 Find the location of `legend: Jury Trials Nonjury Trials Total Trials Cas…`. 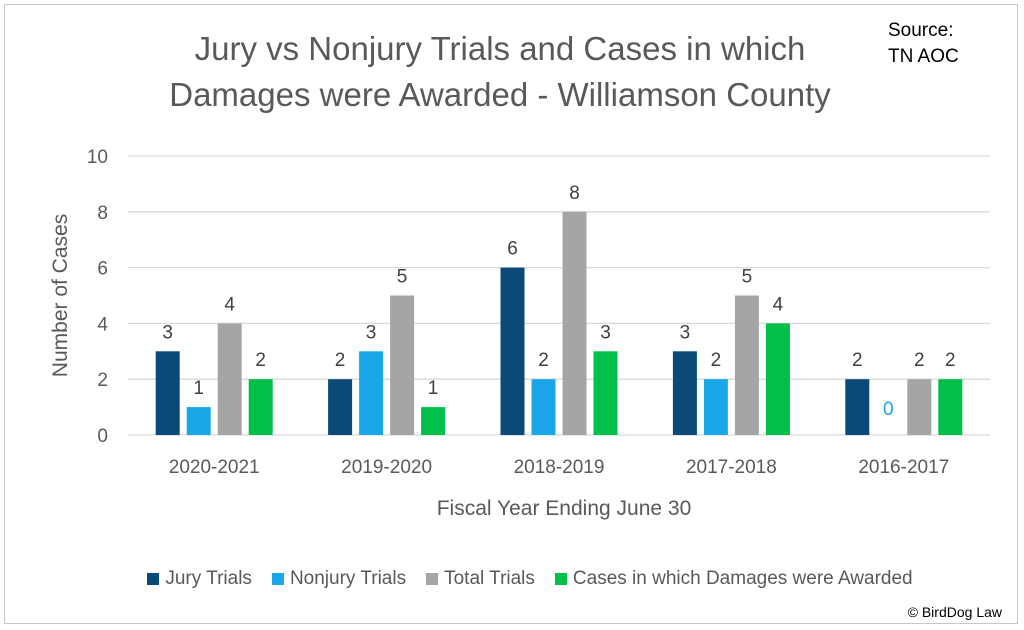

legend: Jury Trials Nonjury Trials Total Trials Cas… is located at coordinates (530, 579).